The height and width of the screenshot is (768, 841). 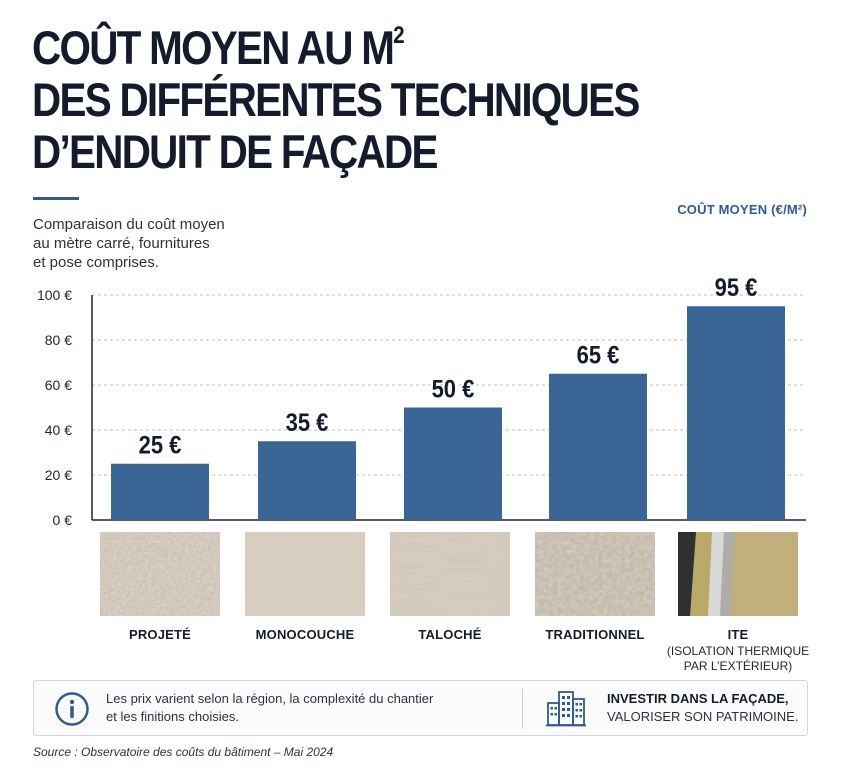 What do you see at coordinates (566, 709) in the screenshot?
I see `building-icon` at bounding box center [566, 709].